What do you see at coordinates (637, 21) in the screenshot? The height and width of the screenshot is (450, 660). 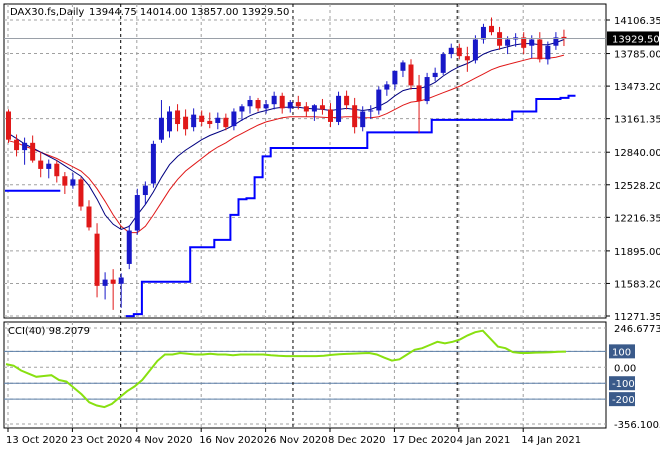 I see `price-axis-label: 14106.35` at bounding box center [637, 21].